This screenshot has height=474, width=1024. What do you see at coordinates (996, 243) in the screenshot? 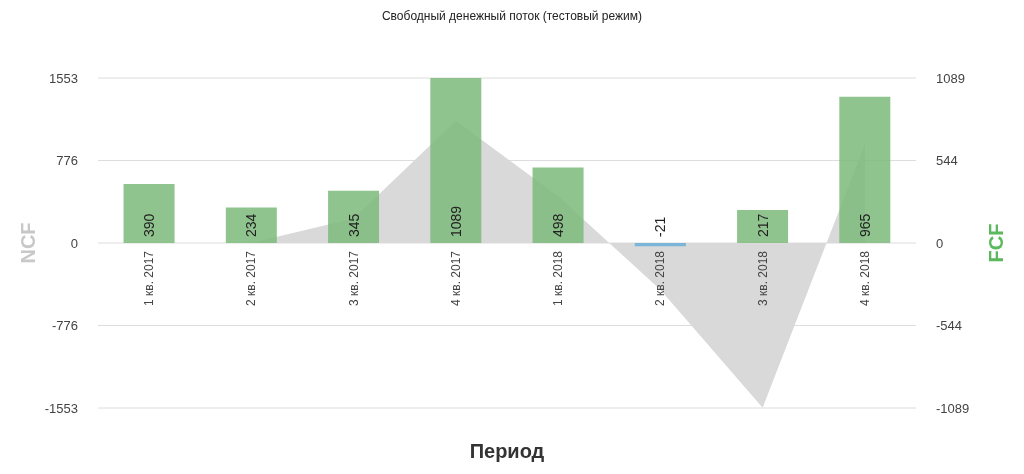
I see `y2-axis-title: FCF` at bounding box center [996, 243].